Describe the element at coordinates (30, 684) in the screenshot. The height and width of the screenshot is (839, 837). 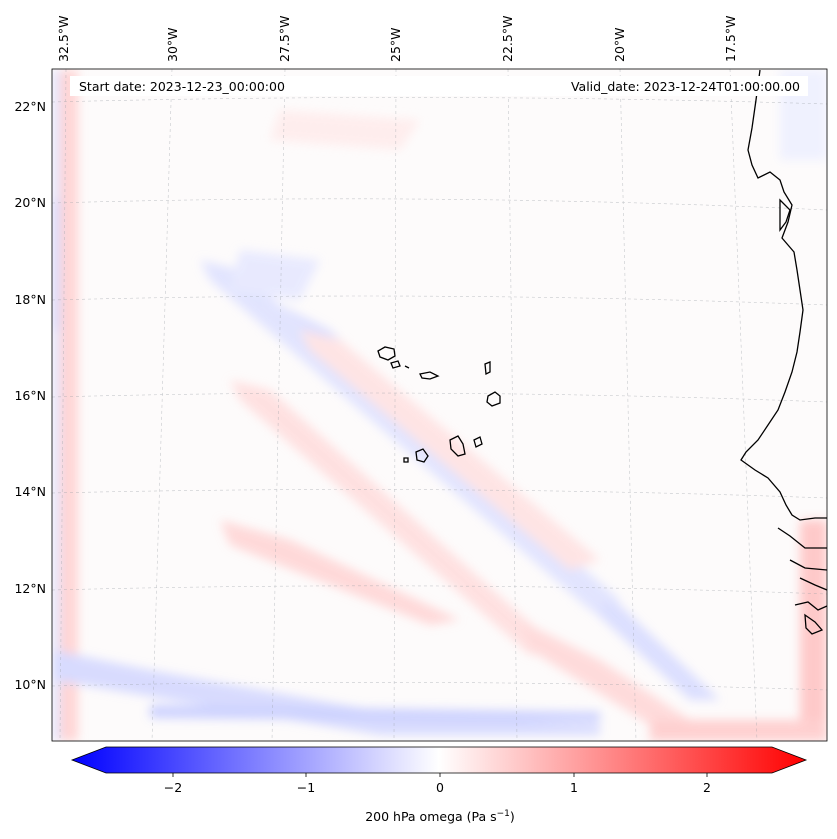
I see `lat-label-10n: 10°N` at that location.